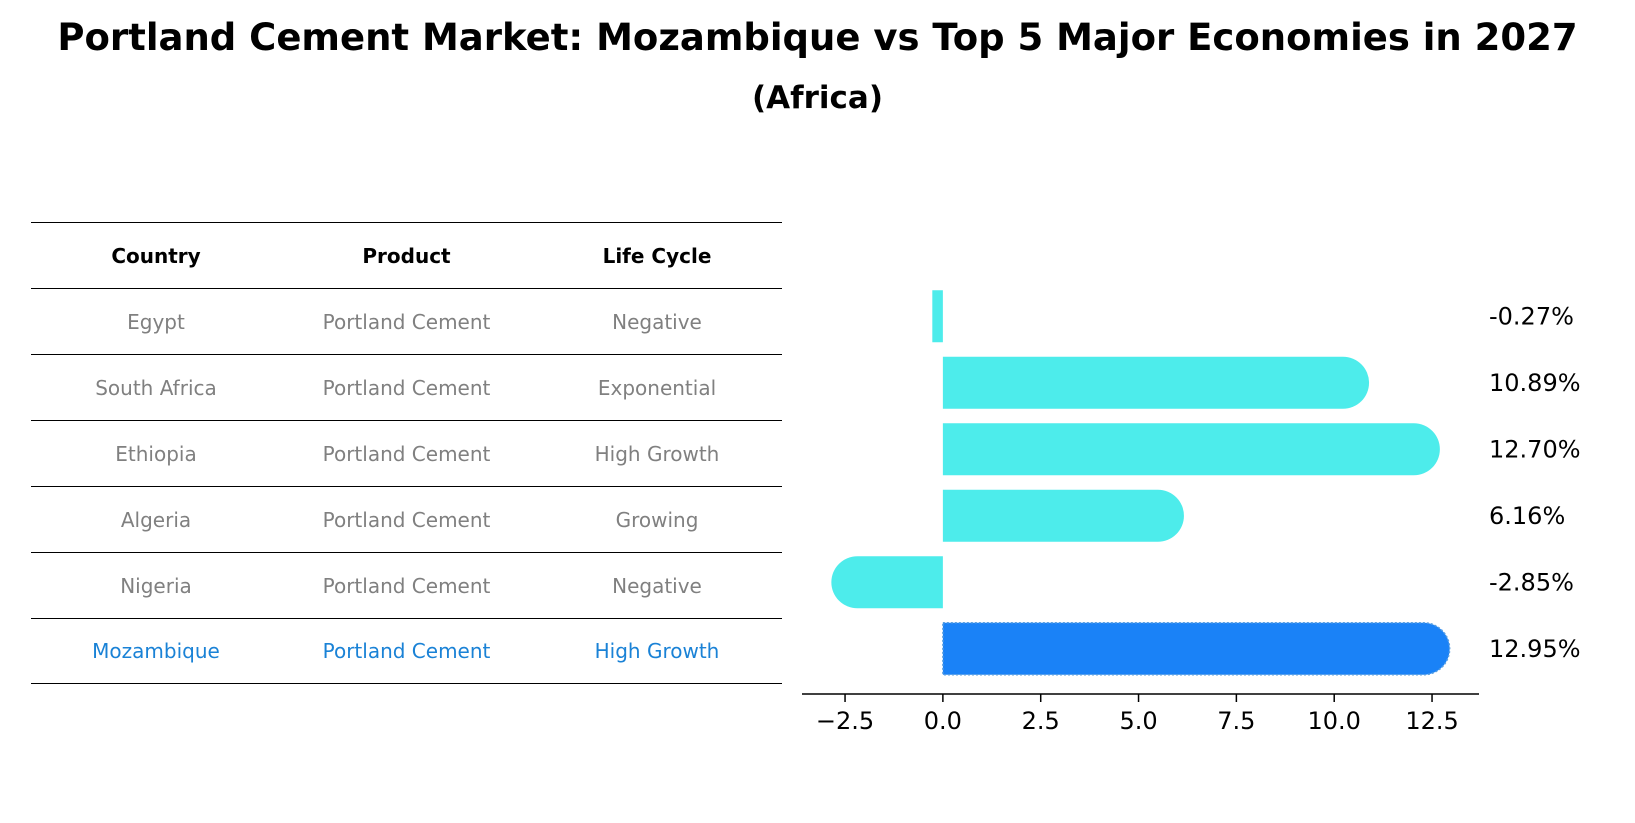  I want to click on value-label: -0.27%, so click(1531, 316).